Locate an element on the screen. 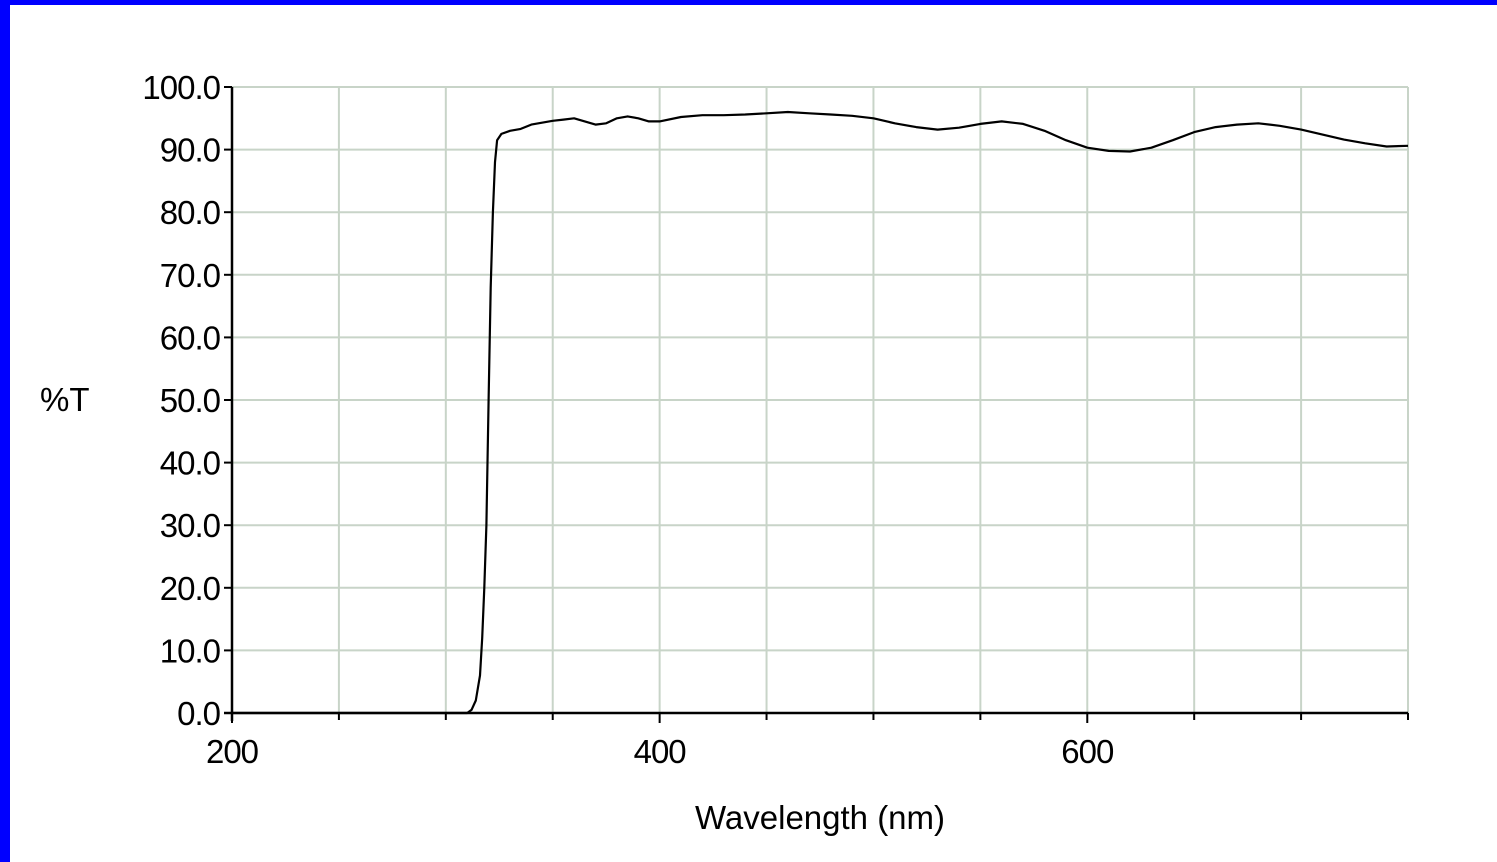 The width and height of the screenshot is (1497, 862). y-tick-label: 70.0 is located at coordinates (190, 275).